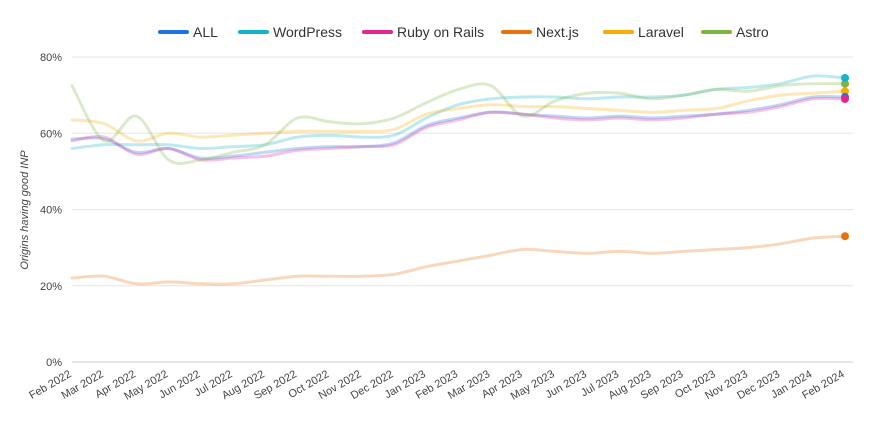  Describe the element at coordinates (735, 32) in the screenshot. I see `legend-item-astro: Astro` at that location.